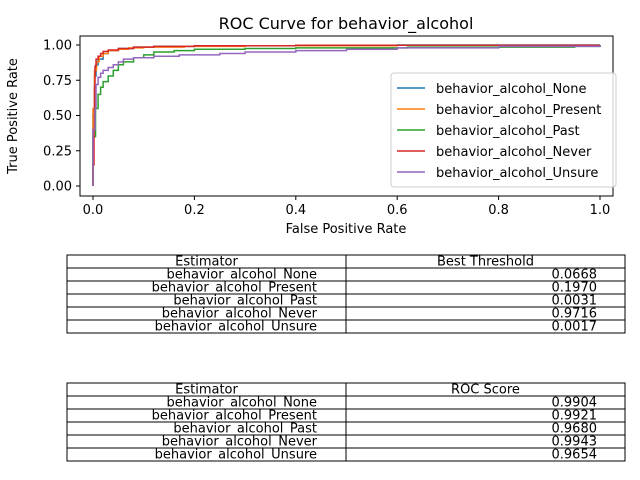 The image size is (640, 480). What do you see at coordinates (575, 416) in the screenshot?
I see `table-cell-value: 0.9921` at bounding box center [575, 416].